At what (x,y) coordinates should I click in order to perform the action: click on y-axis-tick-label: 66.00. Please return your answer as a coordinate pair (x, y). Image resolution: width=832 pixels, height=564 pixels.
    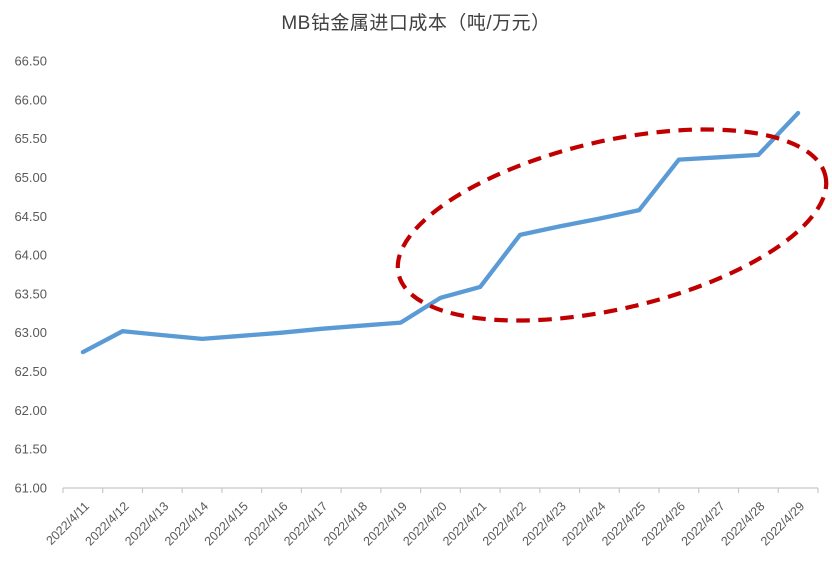
    Looking at the image, I should click on (30, 99).